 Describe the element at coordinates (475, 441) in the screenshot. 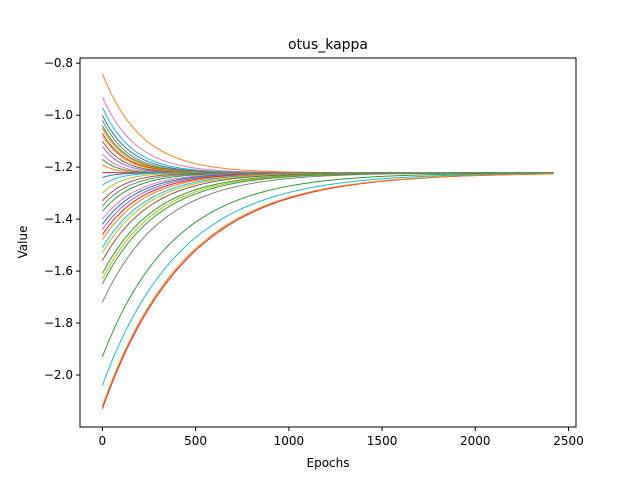

I see `x-tick-label: 2000` at that location.